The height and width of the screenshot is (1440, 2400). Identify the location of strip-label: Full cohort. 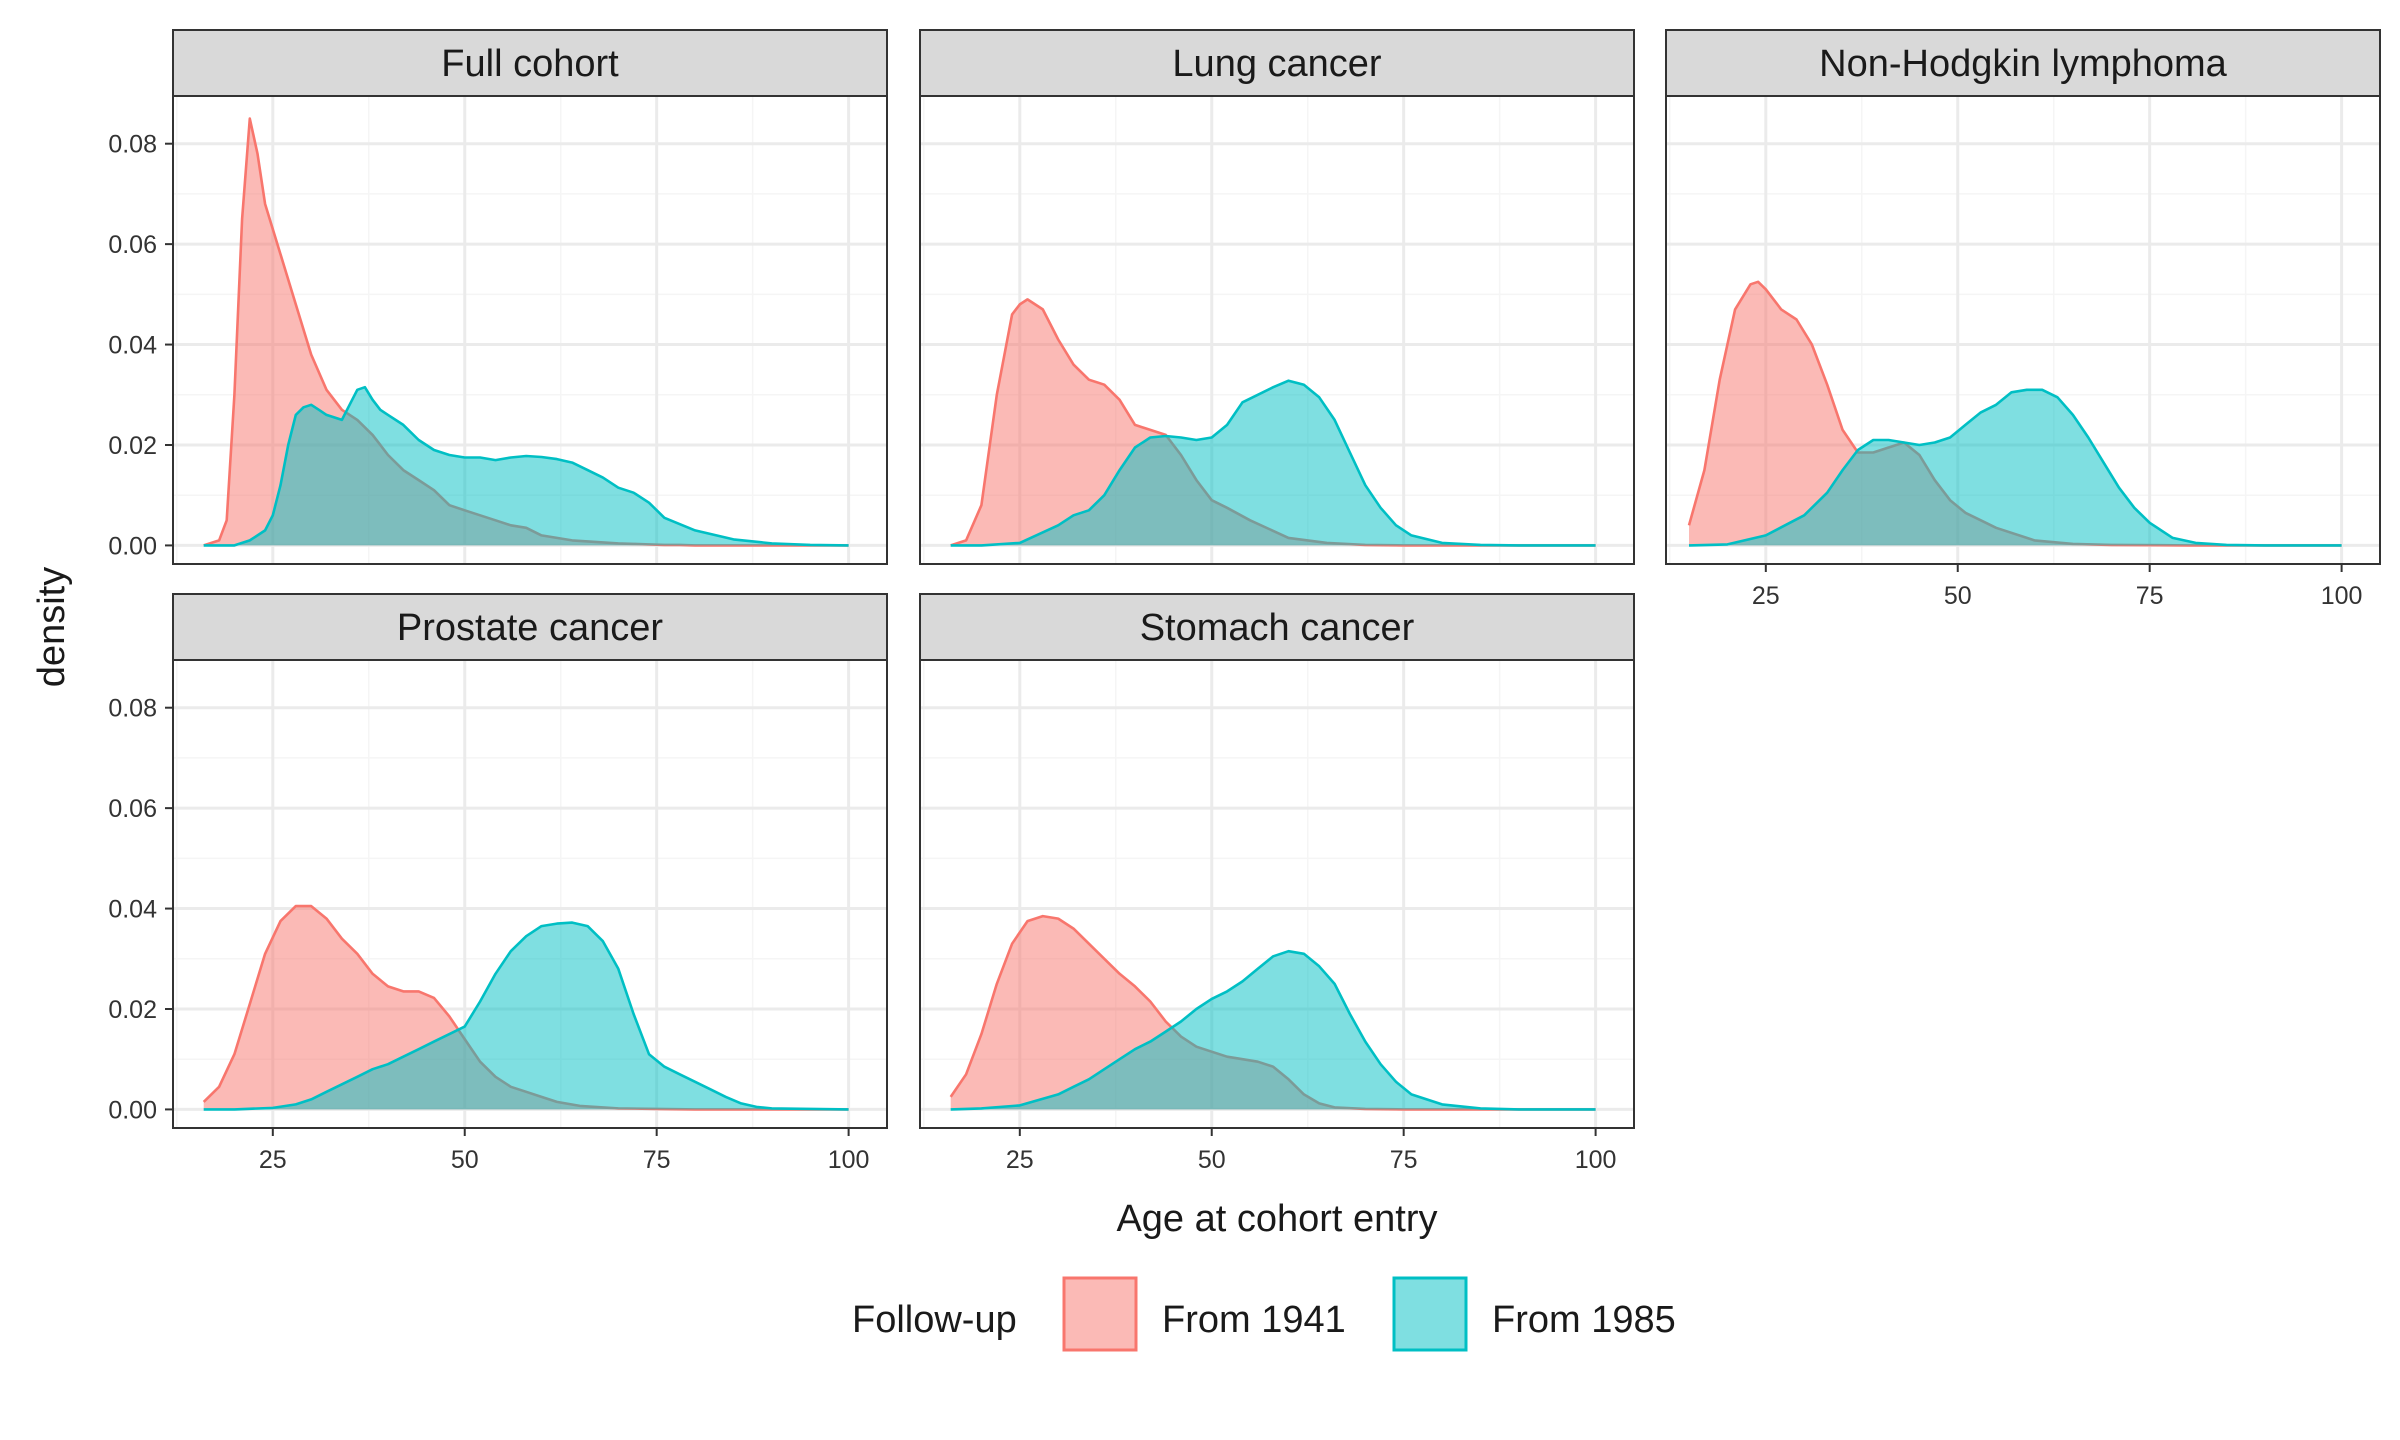
(530, 64).